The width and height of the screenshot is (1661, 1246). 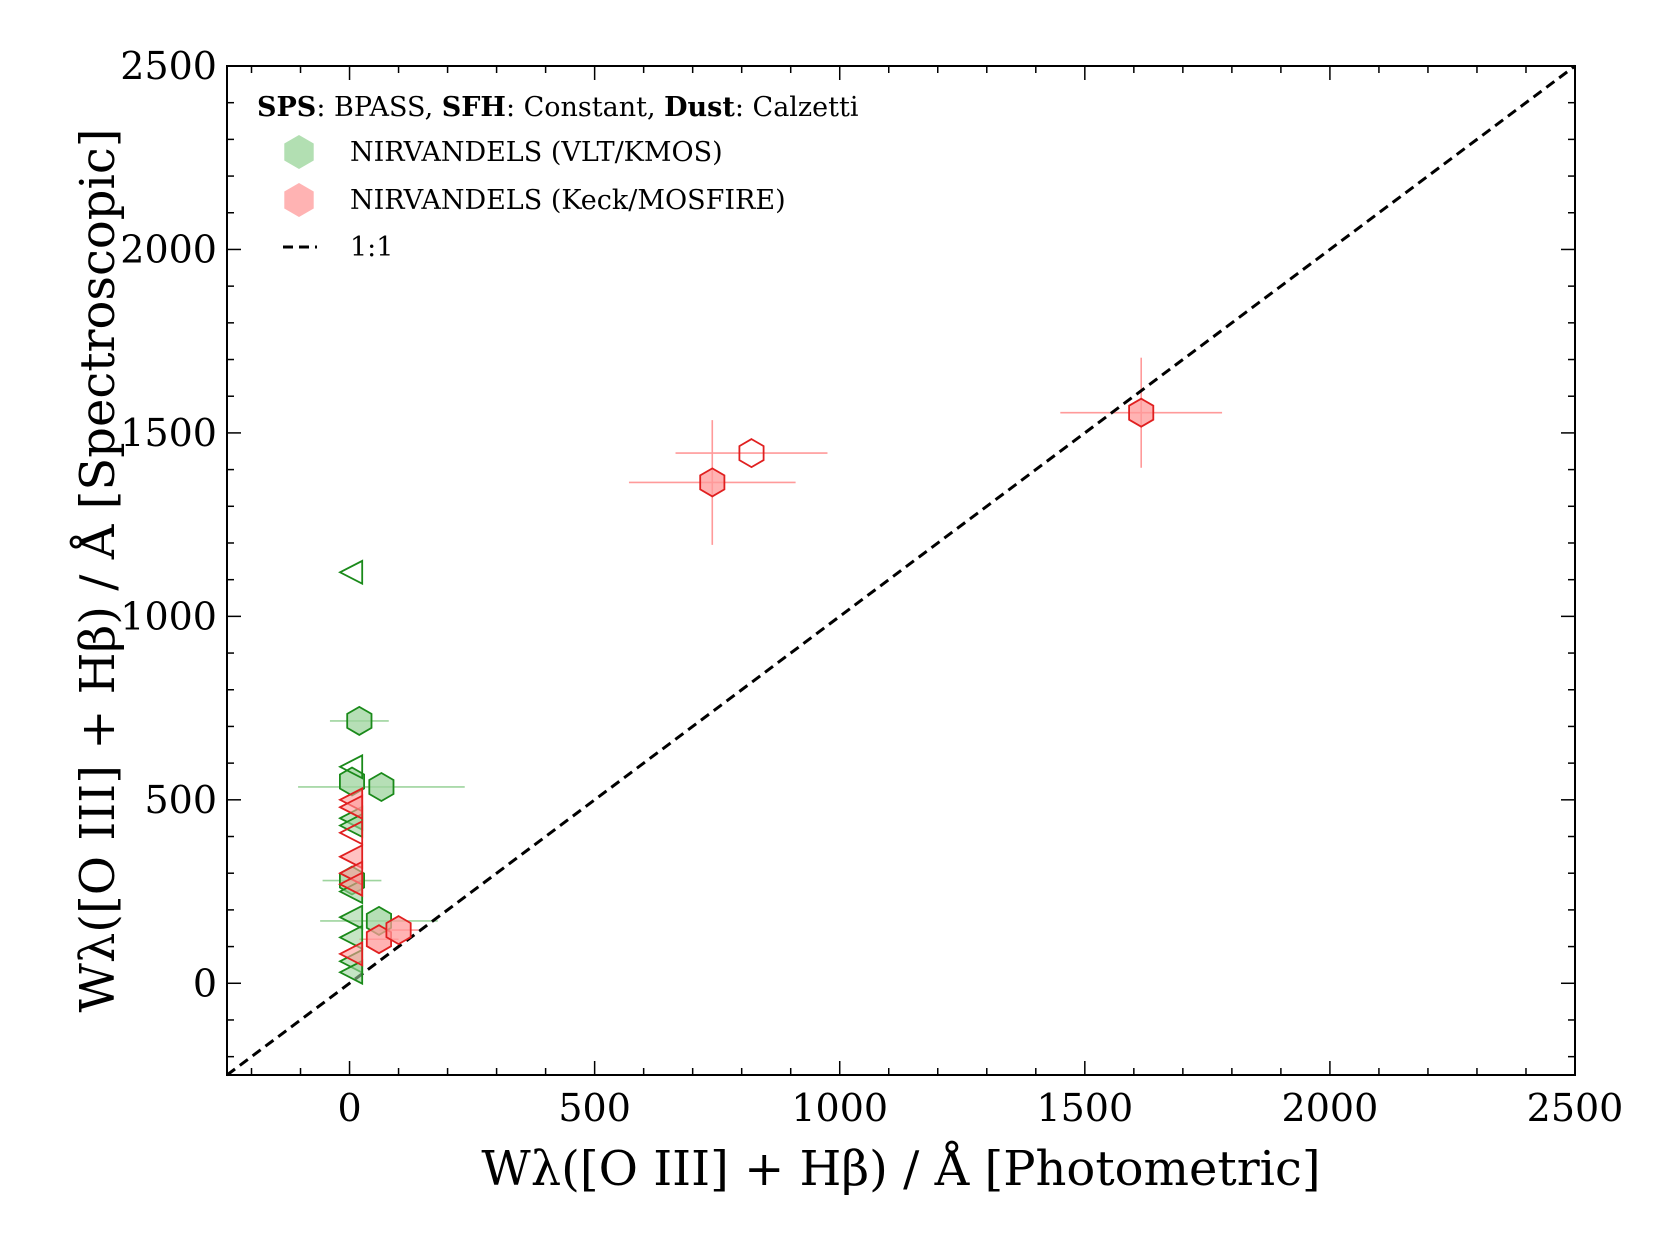 What do you see at coordinates (1330, 1108) in the screenshot?
I see `x-tick-label: 2000` at bounding box center [1330, 1108].